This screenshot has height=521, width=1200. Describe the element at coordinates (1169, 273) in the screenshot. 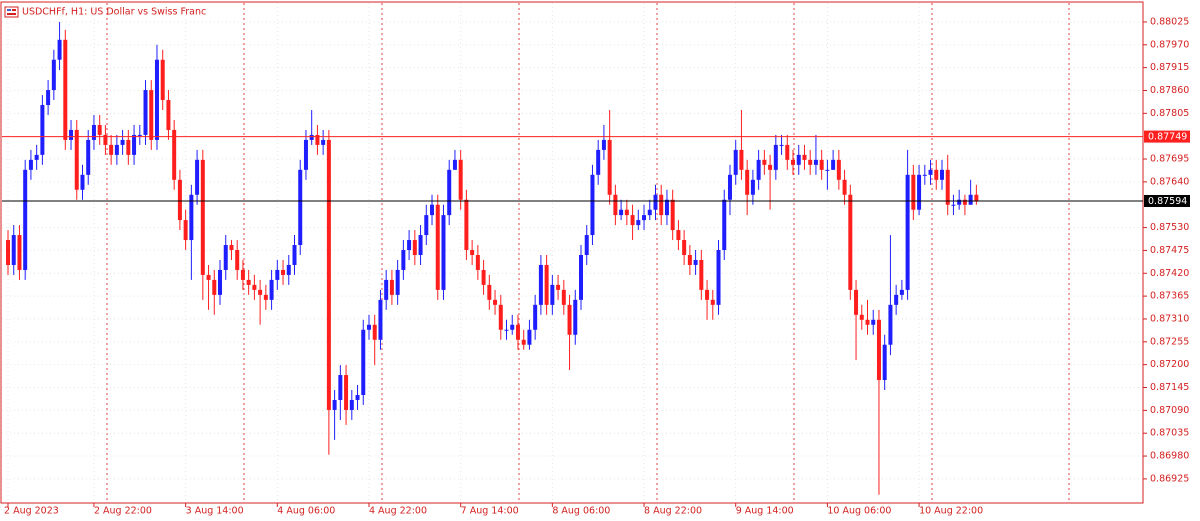

I see `y-tick-label: 0.87420` at that location.